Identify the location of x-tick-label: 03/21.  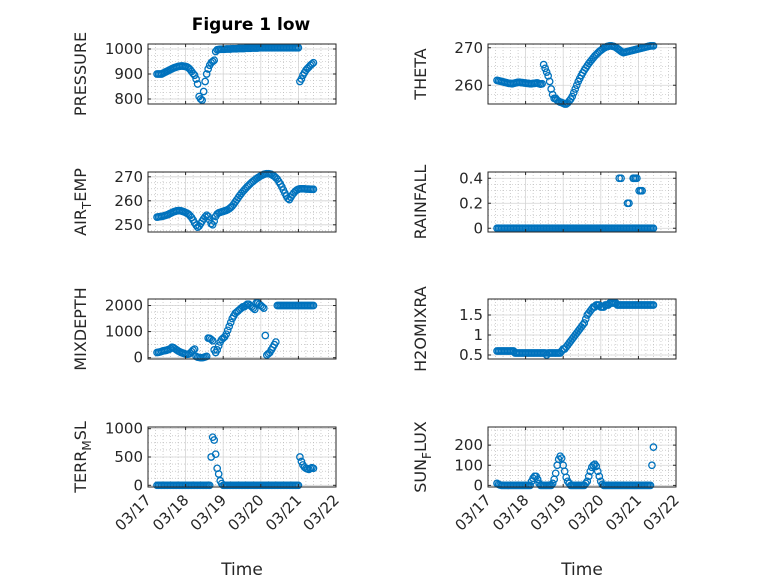
(623, 512).